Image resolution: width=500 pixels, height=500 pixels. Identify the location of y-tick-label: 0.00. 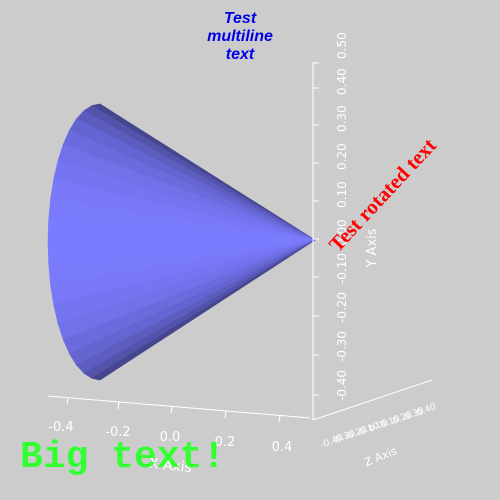
(342, 232).